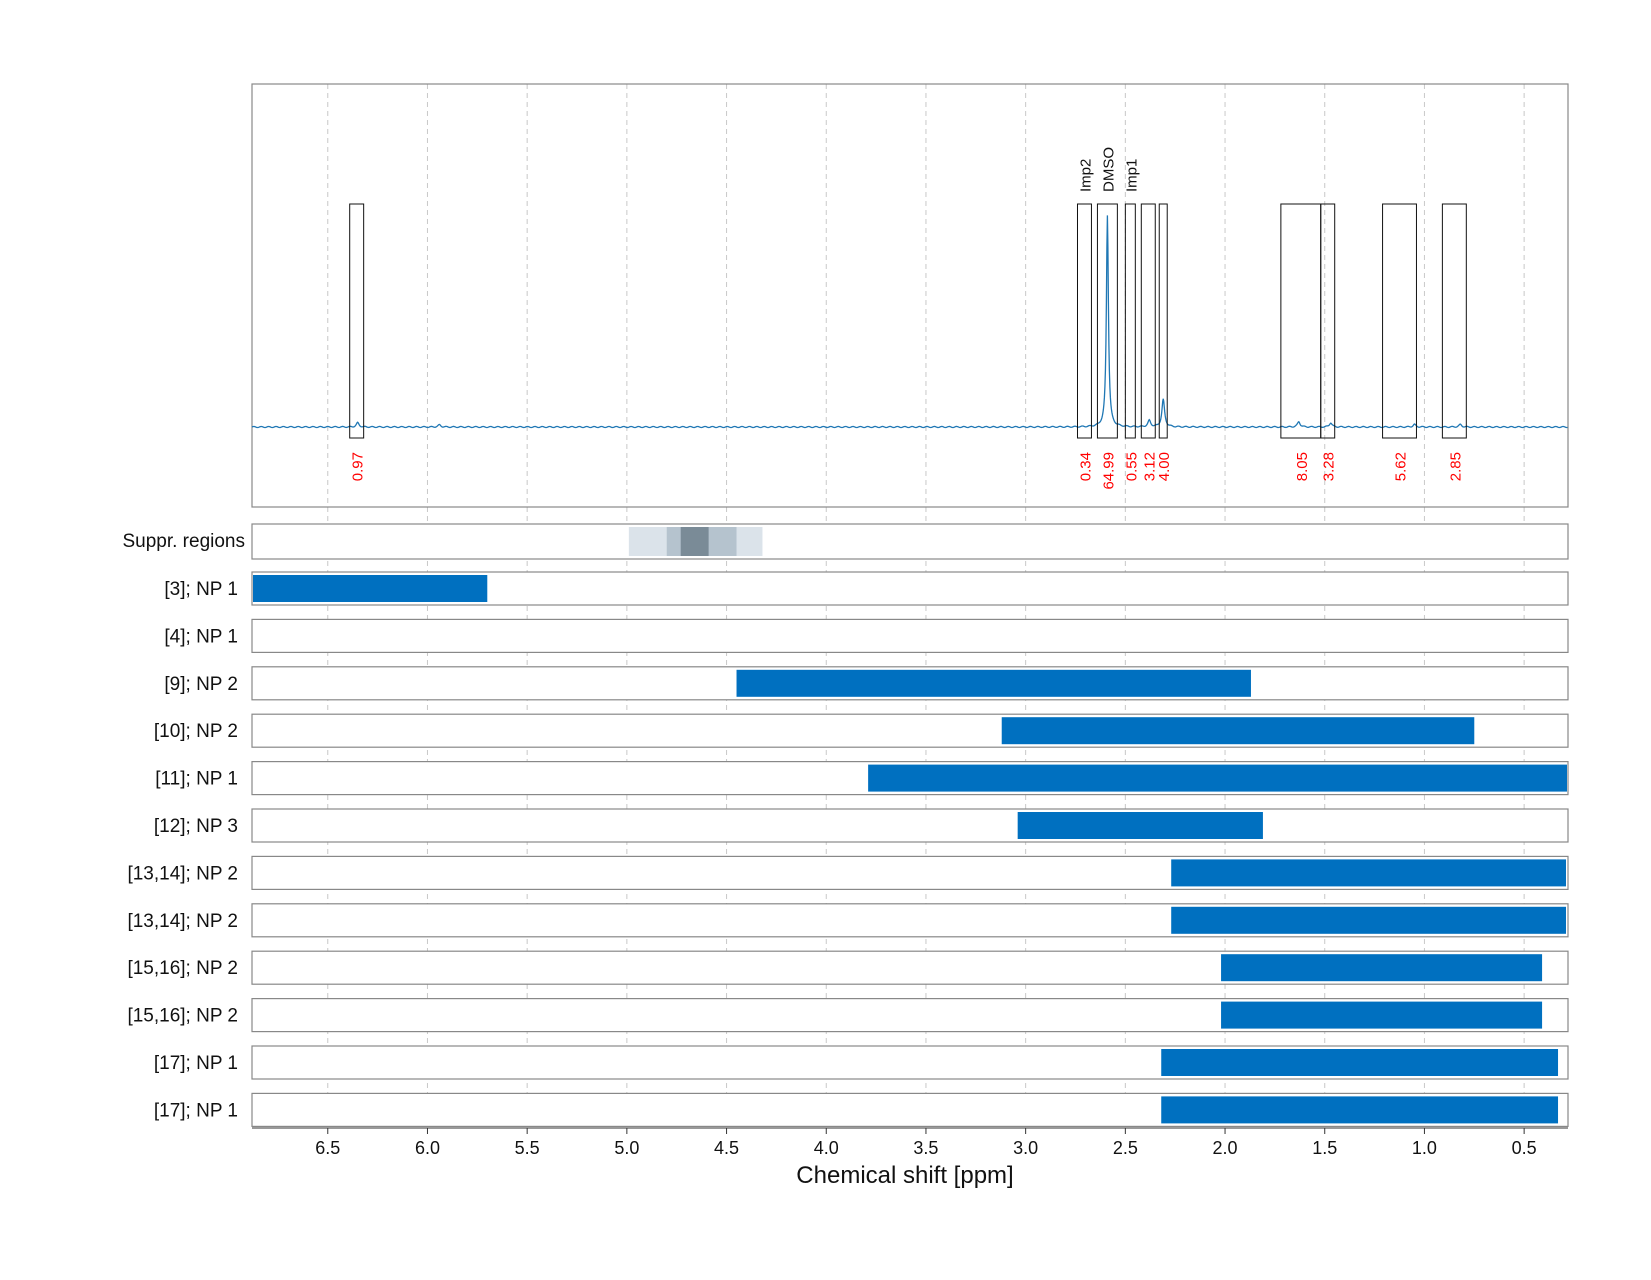 This screenshot has height=1280, width=1651. What do you see at coordinates (358, 466) in the screenshot?
I see `integral-value: 0.97` at bounding box center [358, 466].